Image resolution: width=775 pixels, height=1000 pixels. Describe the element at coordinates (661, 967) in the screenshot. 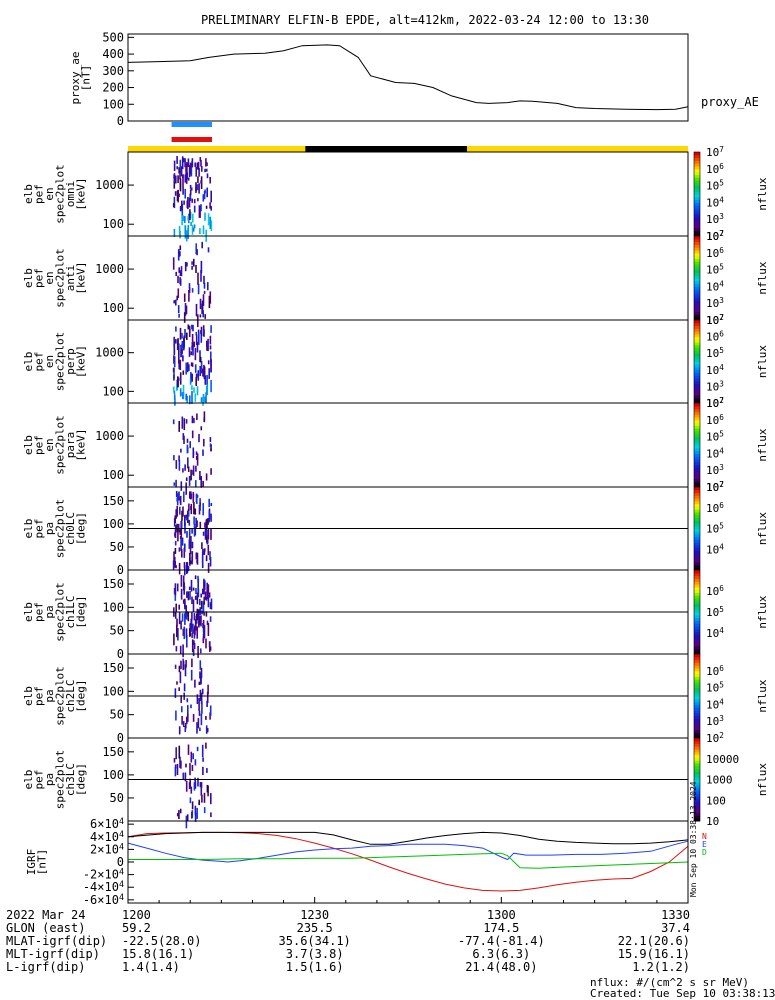

I see `ephemeris-value: 1.2(1.2)` at that location.